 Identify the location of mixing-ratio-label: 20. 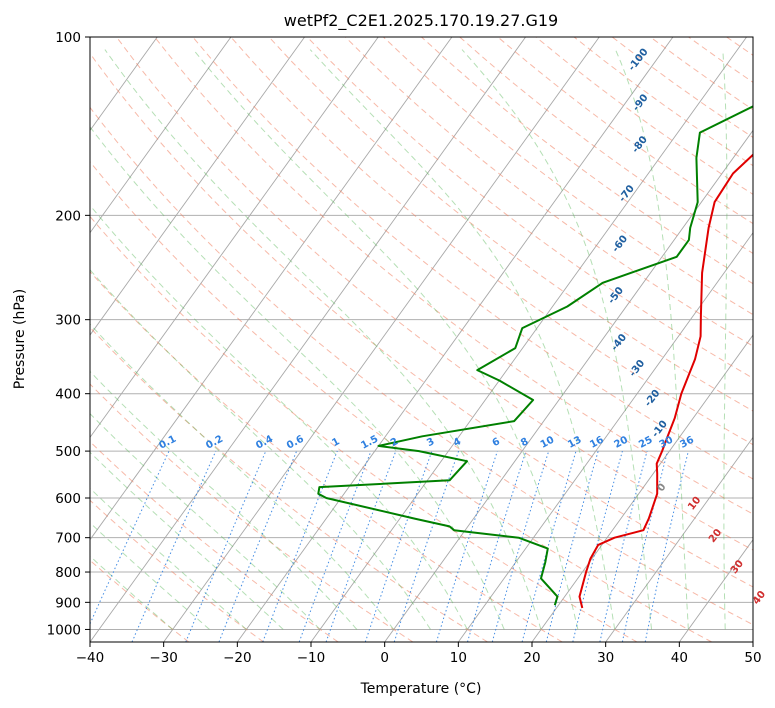
(620, 443).